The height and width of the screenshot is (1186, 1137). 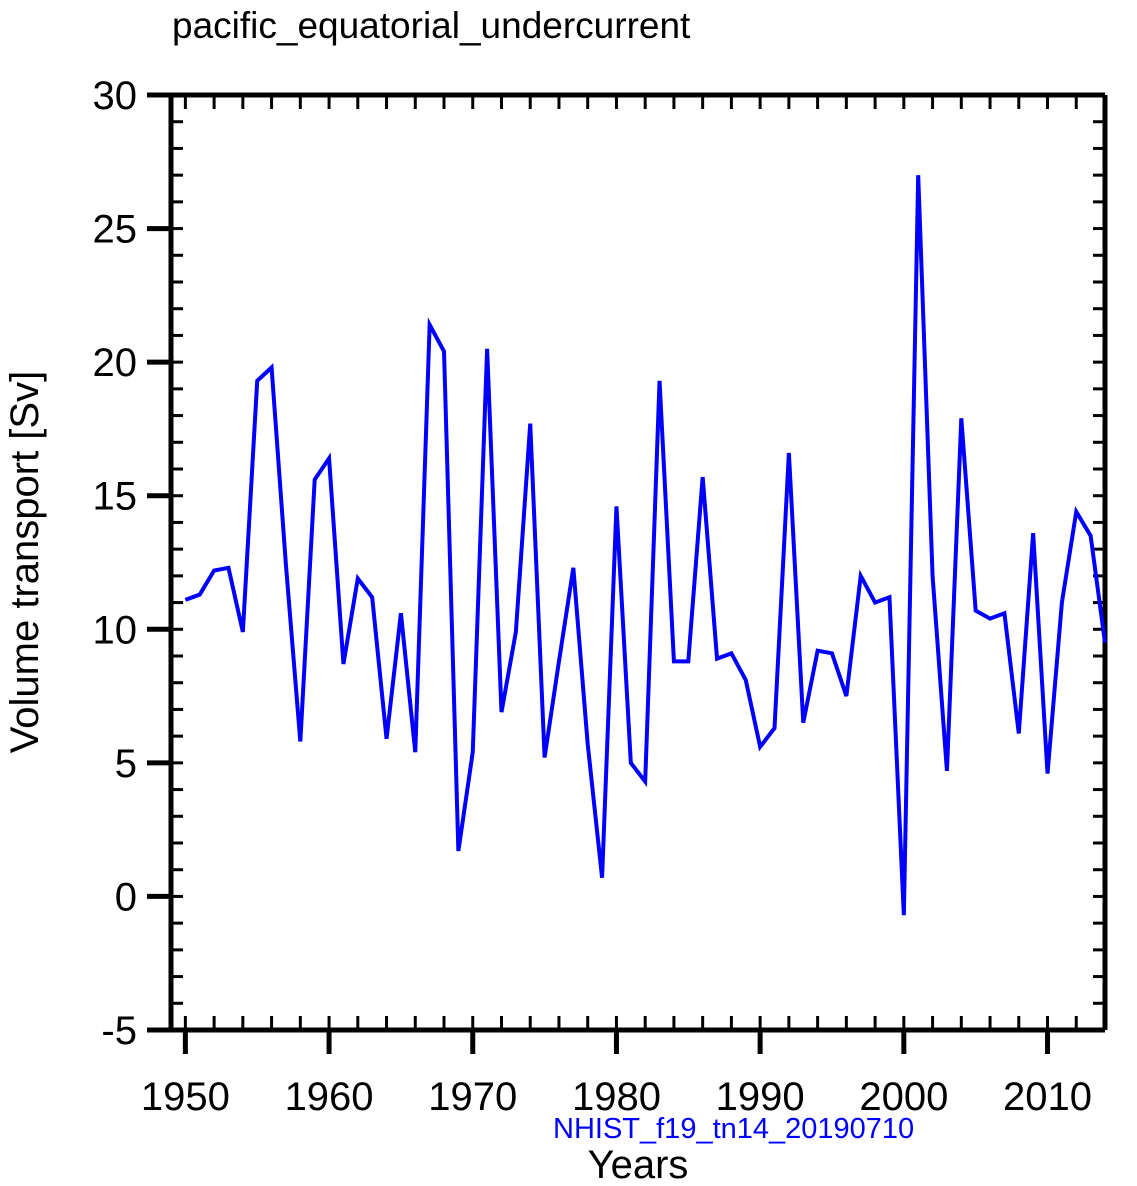 What do you see at coordinates (903, 1097) in the screenshot?
I see `x-tick-label: 2000` at bounding box center [903, 1097].